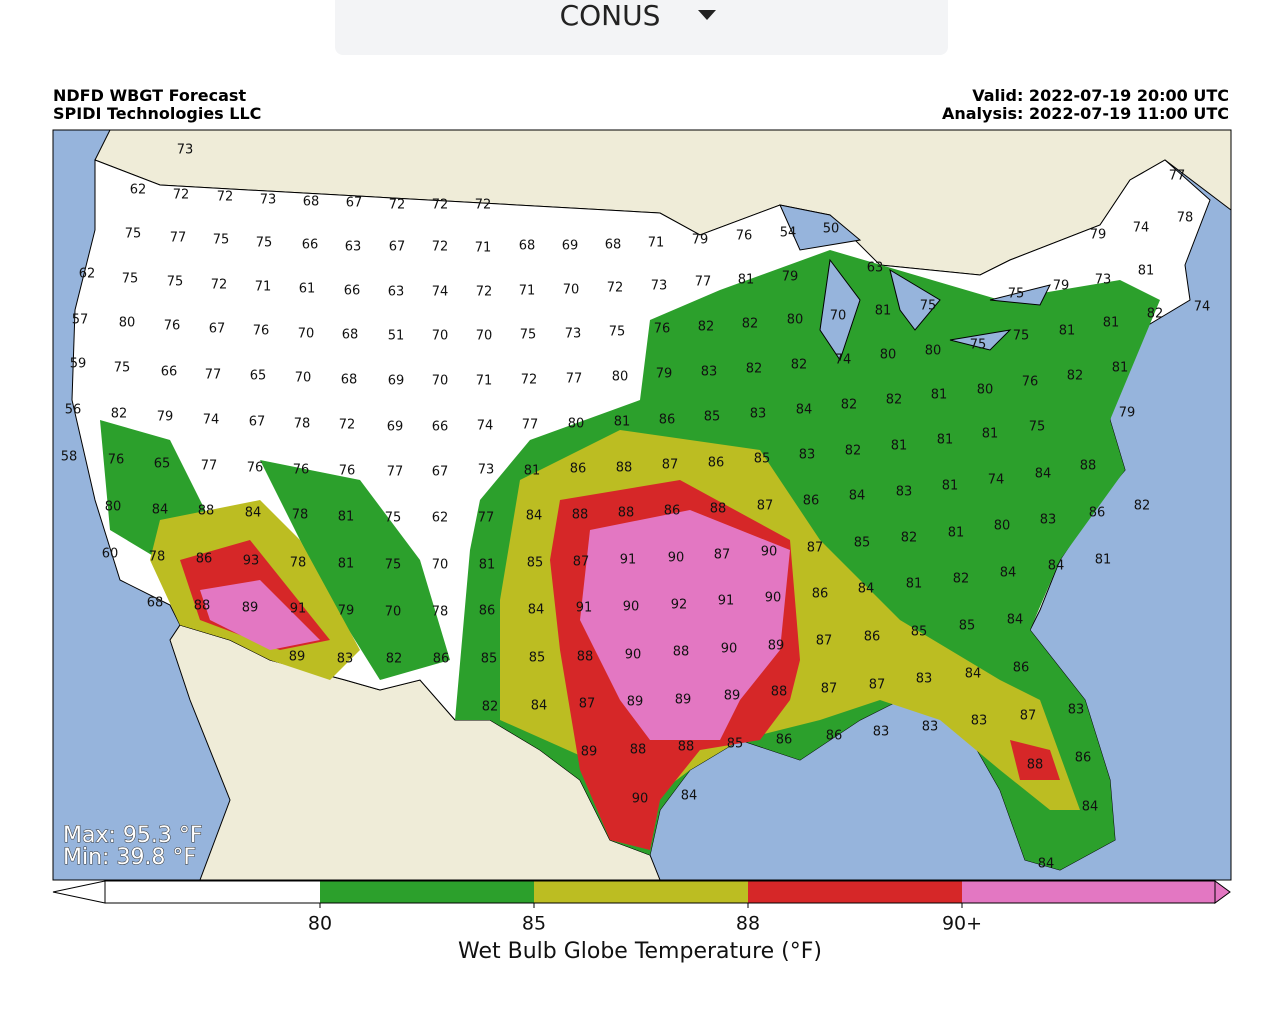  I want to click on colorbar-frame, so click(660, 892).